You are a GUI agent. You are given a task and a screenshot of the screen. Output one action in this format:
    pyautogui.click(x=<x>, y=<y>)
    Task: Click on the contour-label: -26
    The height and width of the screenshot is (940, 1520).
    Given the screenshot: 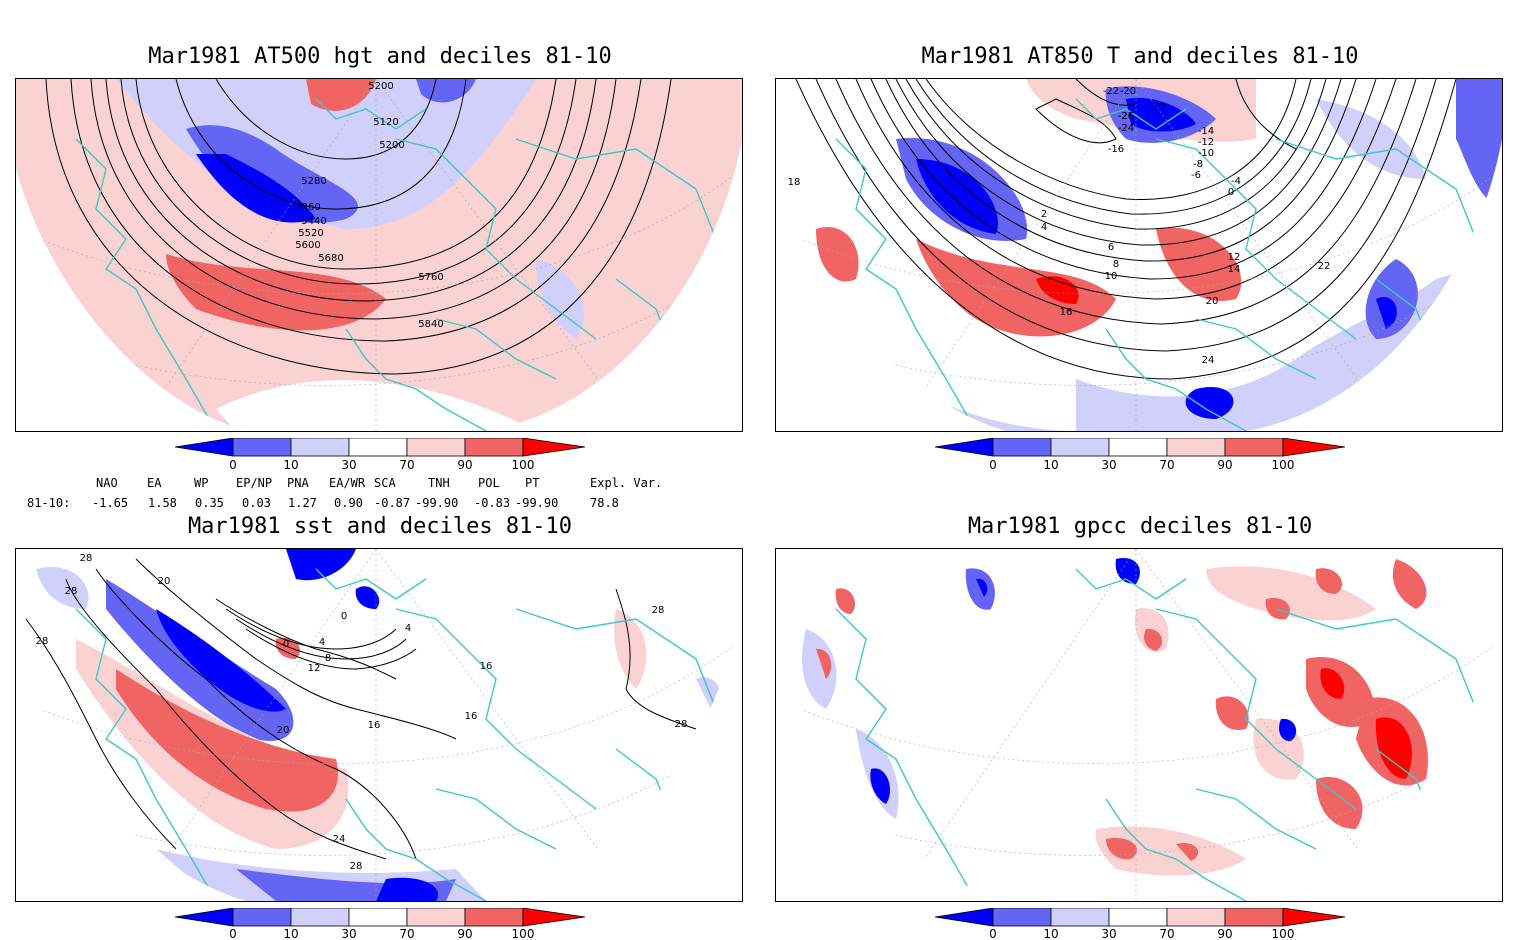 What is the action you would take?
    pyautogui.click(x=1126, y=116)
    